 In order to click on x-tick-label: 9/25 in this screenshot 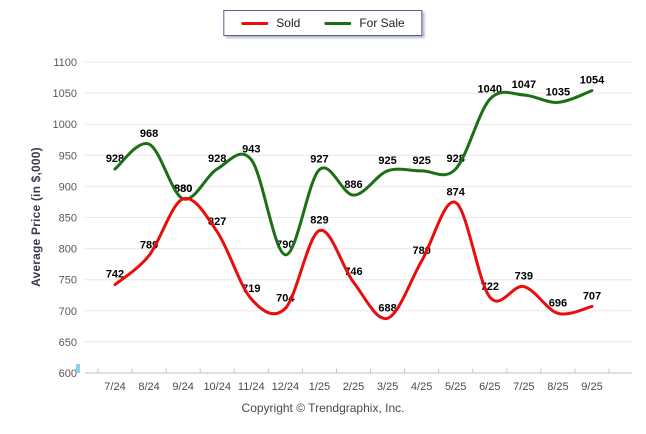, I will do `click(591, 387)`.